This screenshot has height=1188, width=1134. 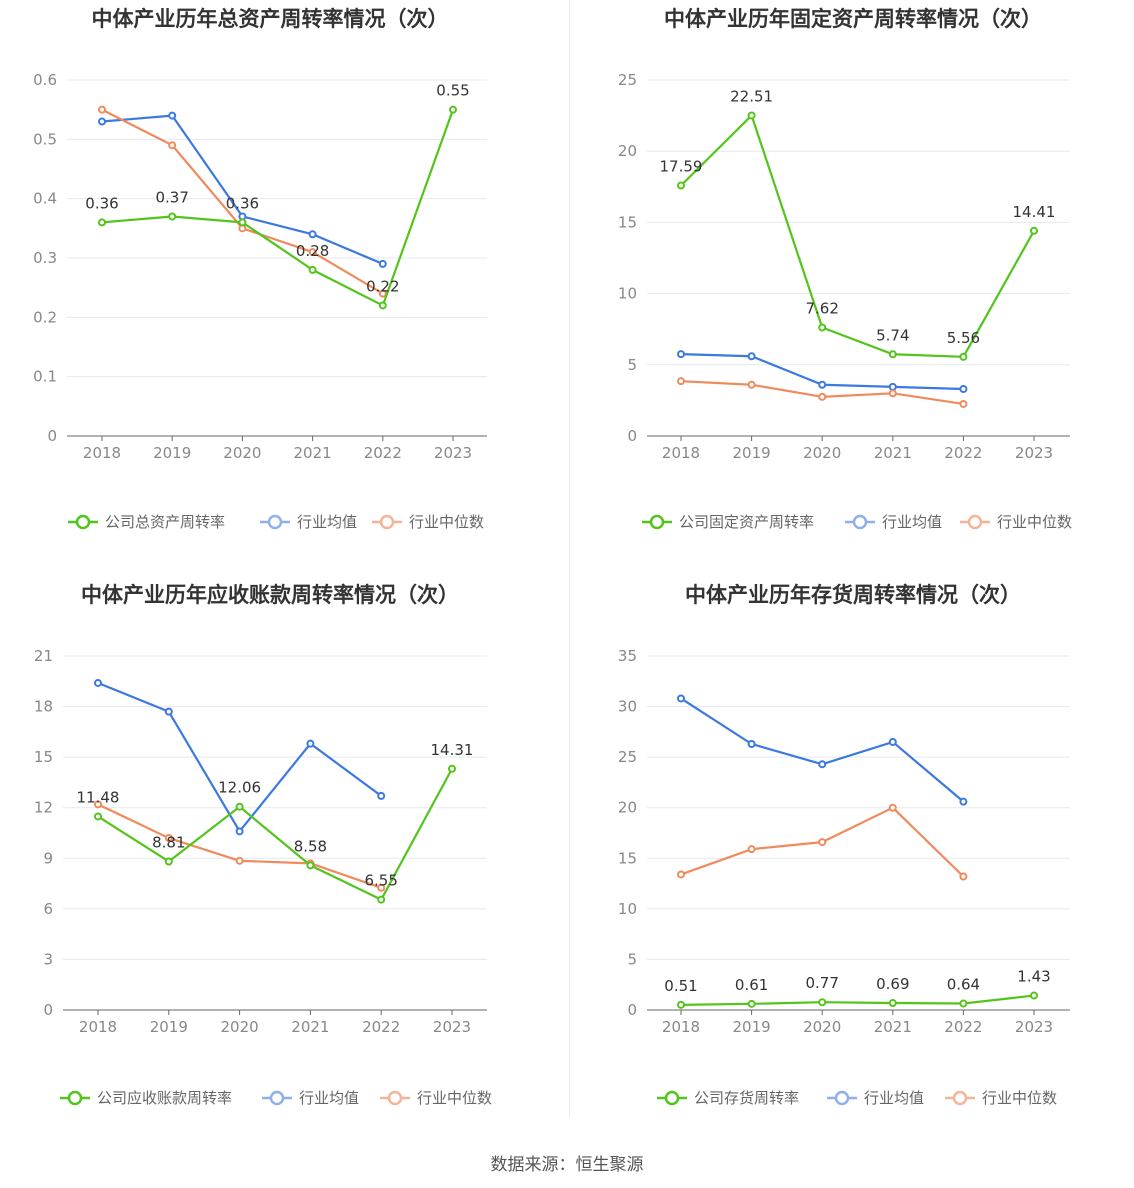 I want to click on data-label: 0.55, so click(x=452, y=91).